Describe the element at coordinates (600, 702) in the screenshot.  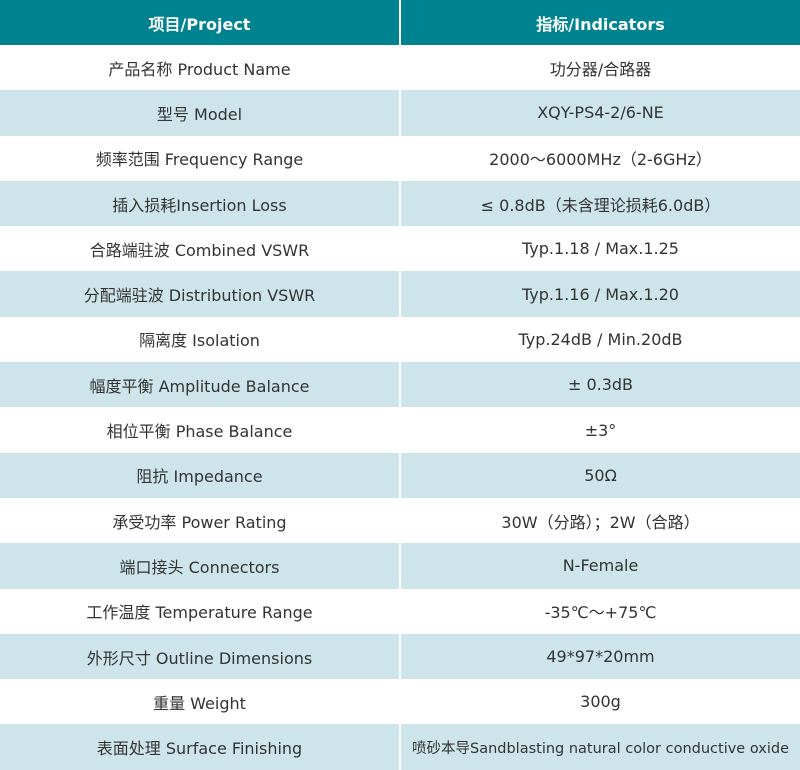
I see `indicator-cell: 300g` at that location.